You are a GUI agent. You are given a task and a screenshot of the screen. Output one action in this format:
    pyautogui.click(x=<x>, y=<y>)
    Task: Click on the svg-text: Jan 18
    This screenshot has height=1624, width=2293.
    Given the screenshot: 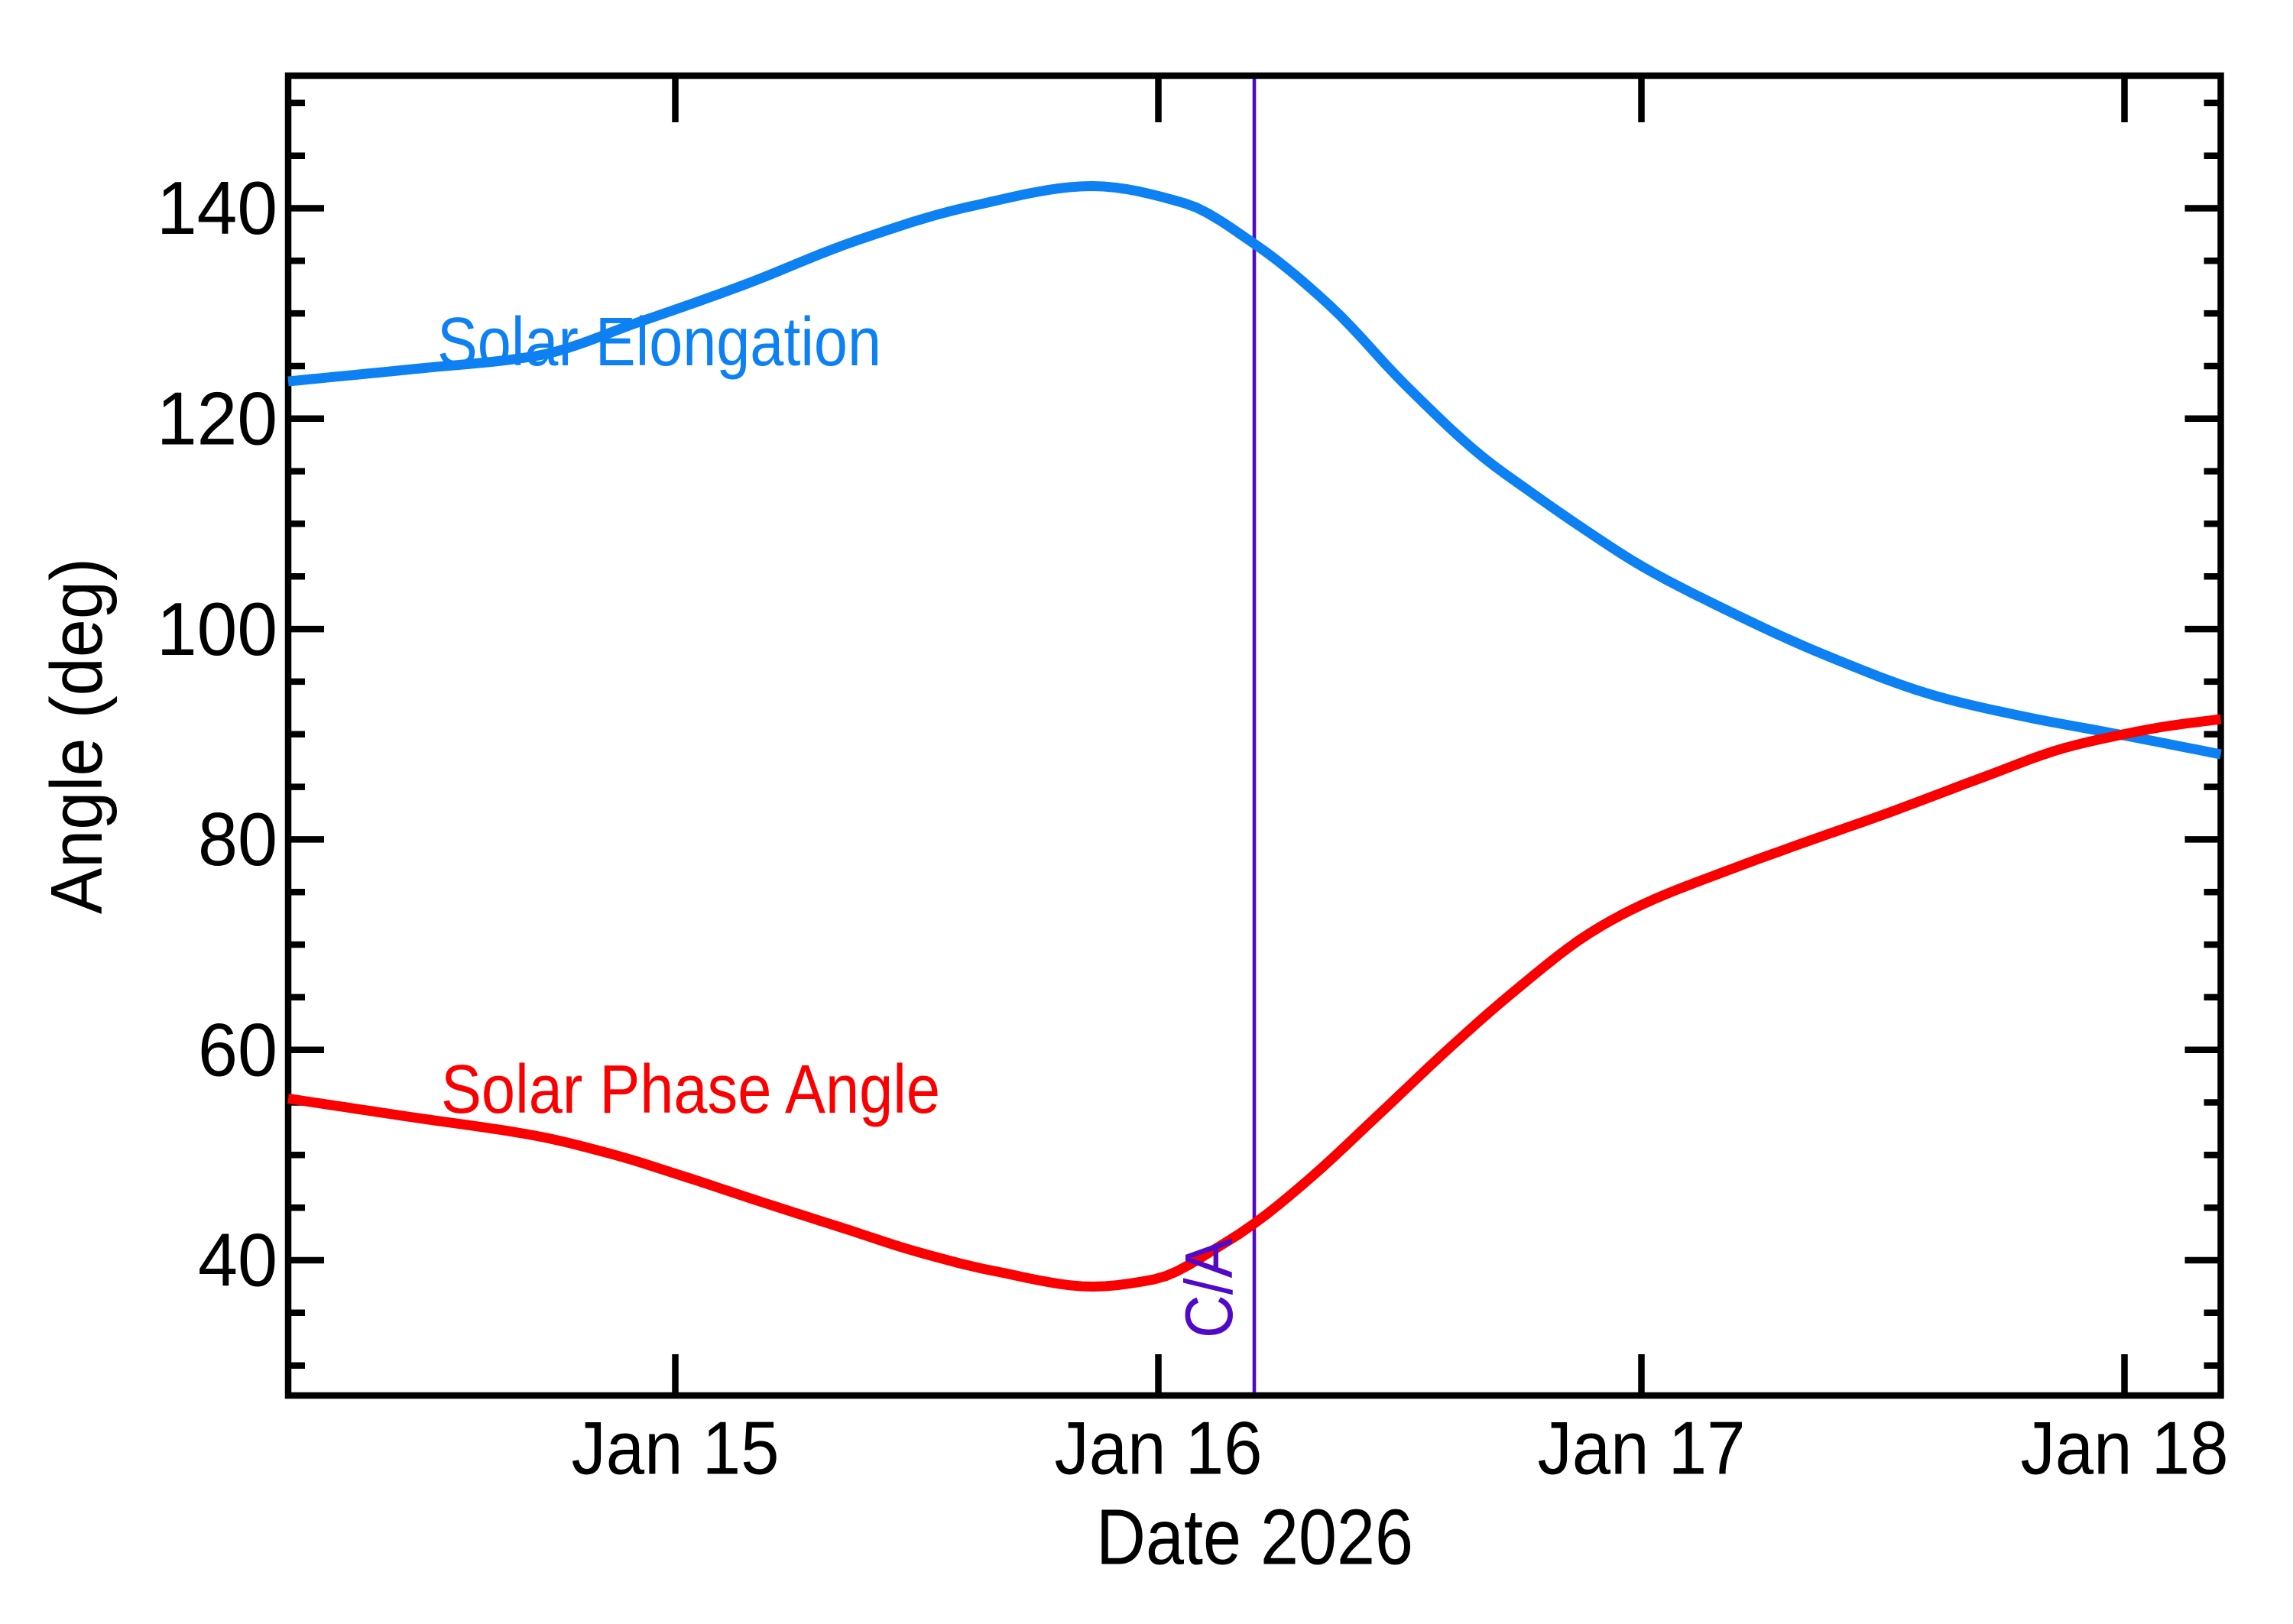 What is the action you would take?
    pyautogui.click(x=2125, y=1448)
    